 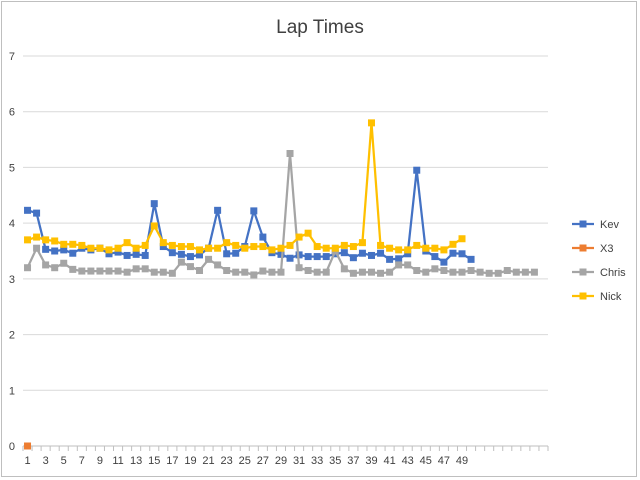 I want to click on legend-label-x3: X3, so click(x=606, y=249).